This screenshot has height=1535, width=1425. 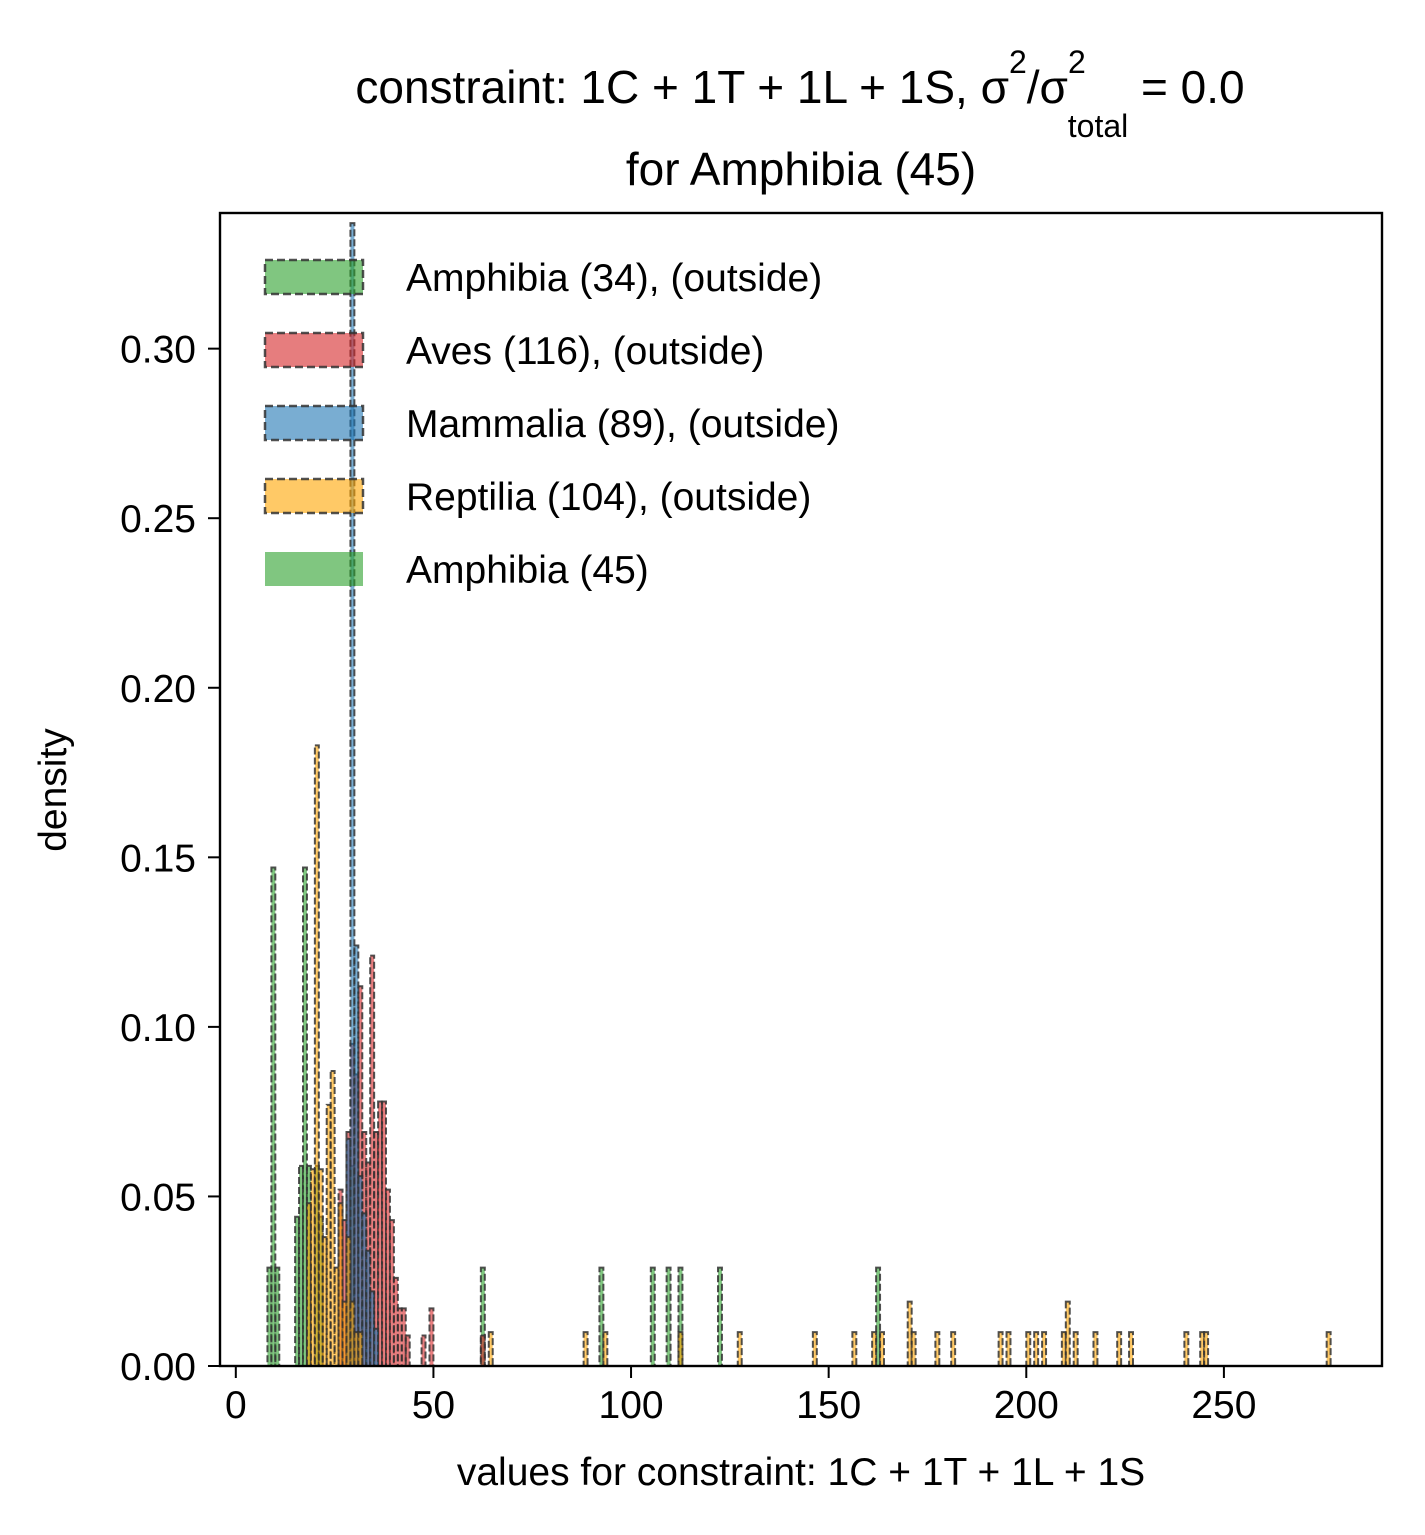 I want to click on y-tick-label: 0.10, so click(x=158, y=1028).